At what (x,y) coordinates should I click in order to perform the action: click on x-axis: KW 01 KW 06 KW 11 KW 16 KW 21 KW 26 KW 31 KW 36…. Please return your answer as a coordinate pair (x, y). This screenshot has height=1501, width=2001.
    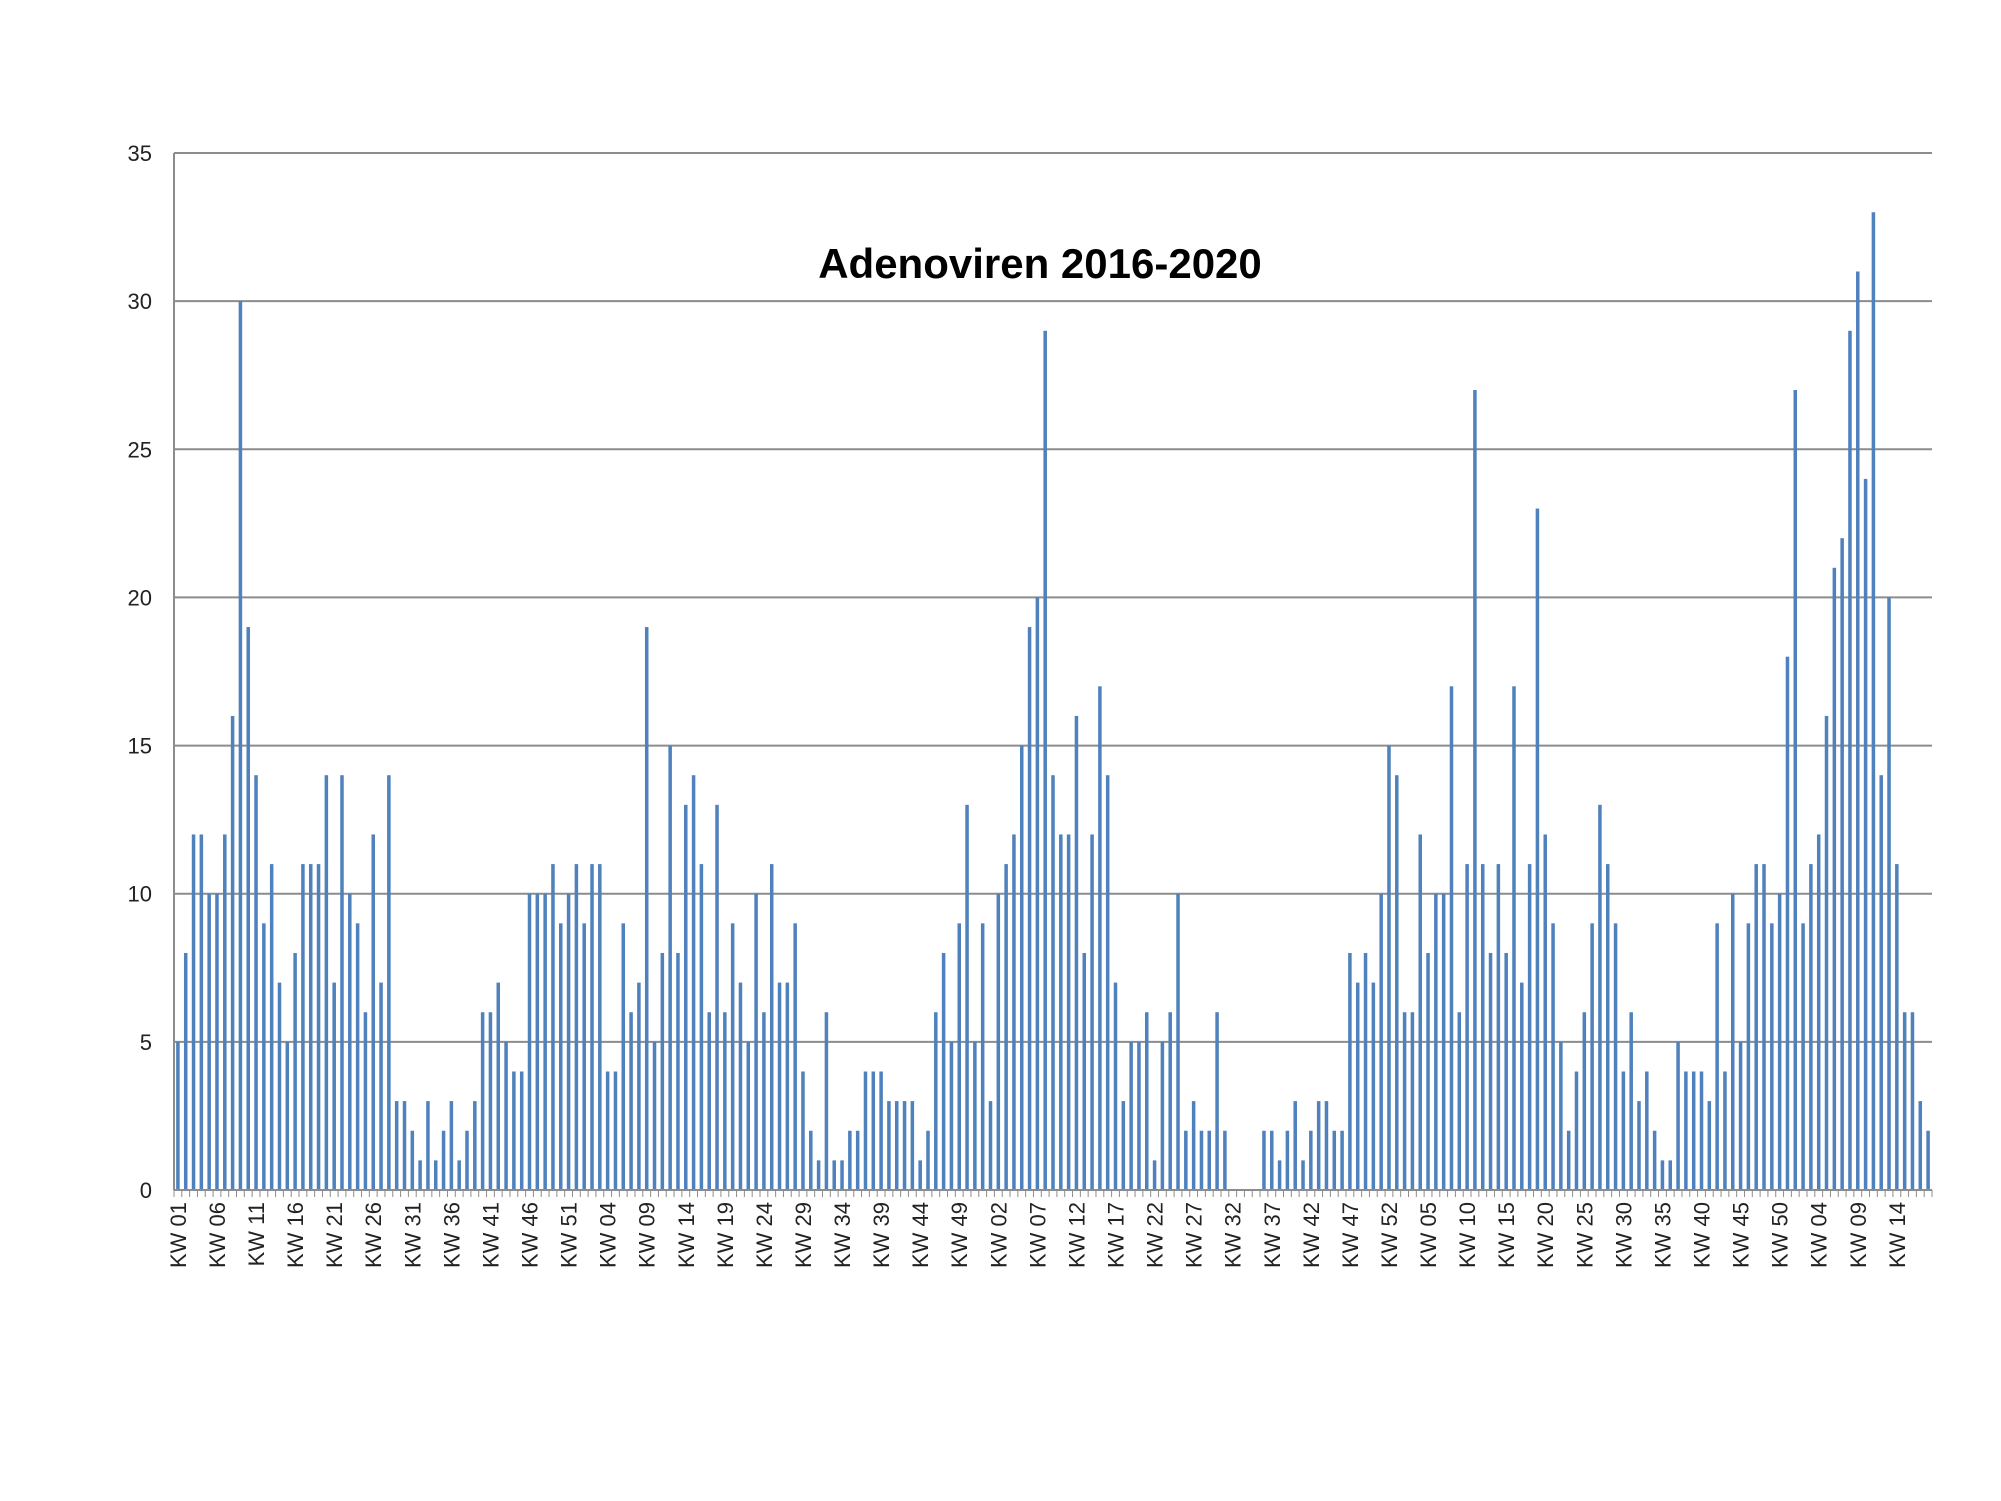
    Looking at the image, I should click on (1049, 1228).